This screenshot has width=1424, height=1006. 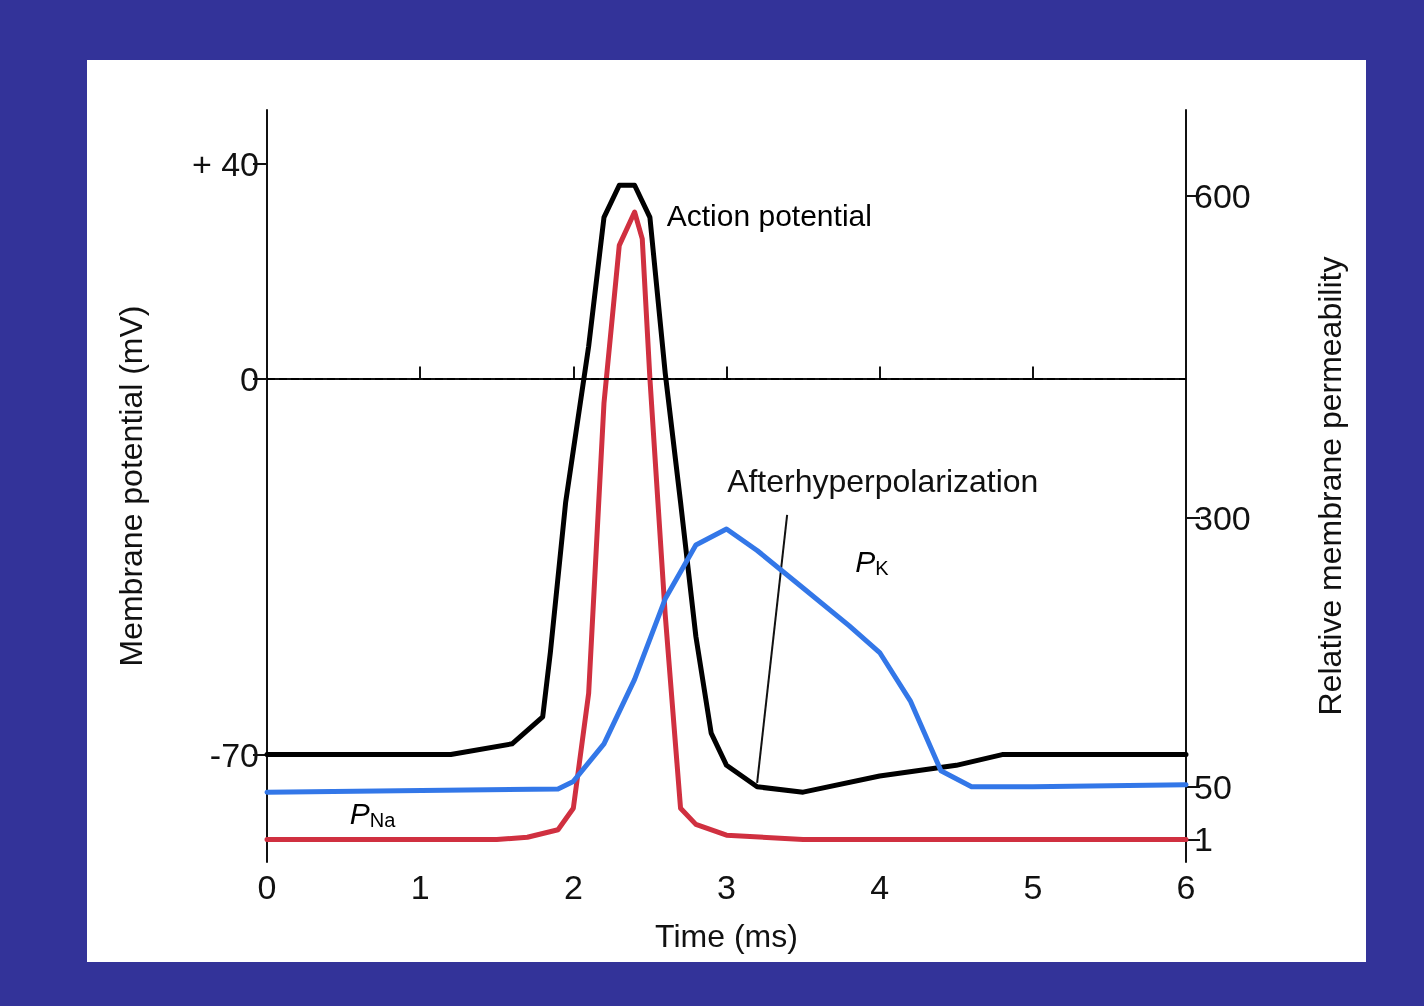 What do you see at coordinates (880, 887) in the screenshot?
I see `x-tick-label: 4` at bounding box center [880, 887].